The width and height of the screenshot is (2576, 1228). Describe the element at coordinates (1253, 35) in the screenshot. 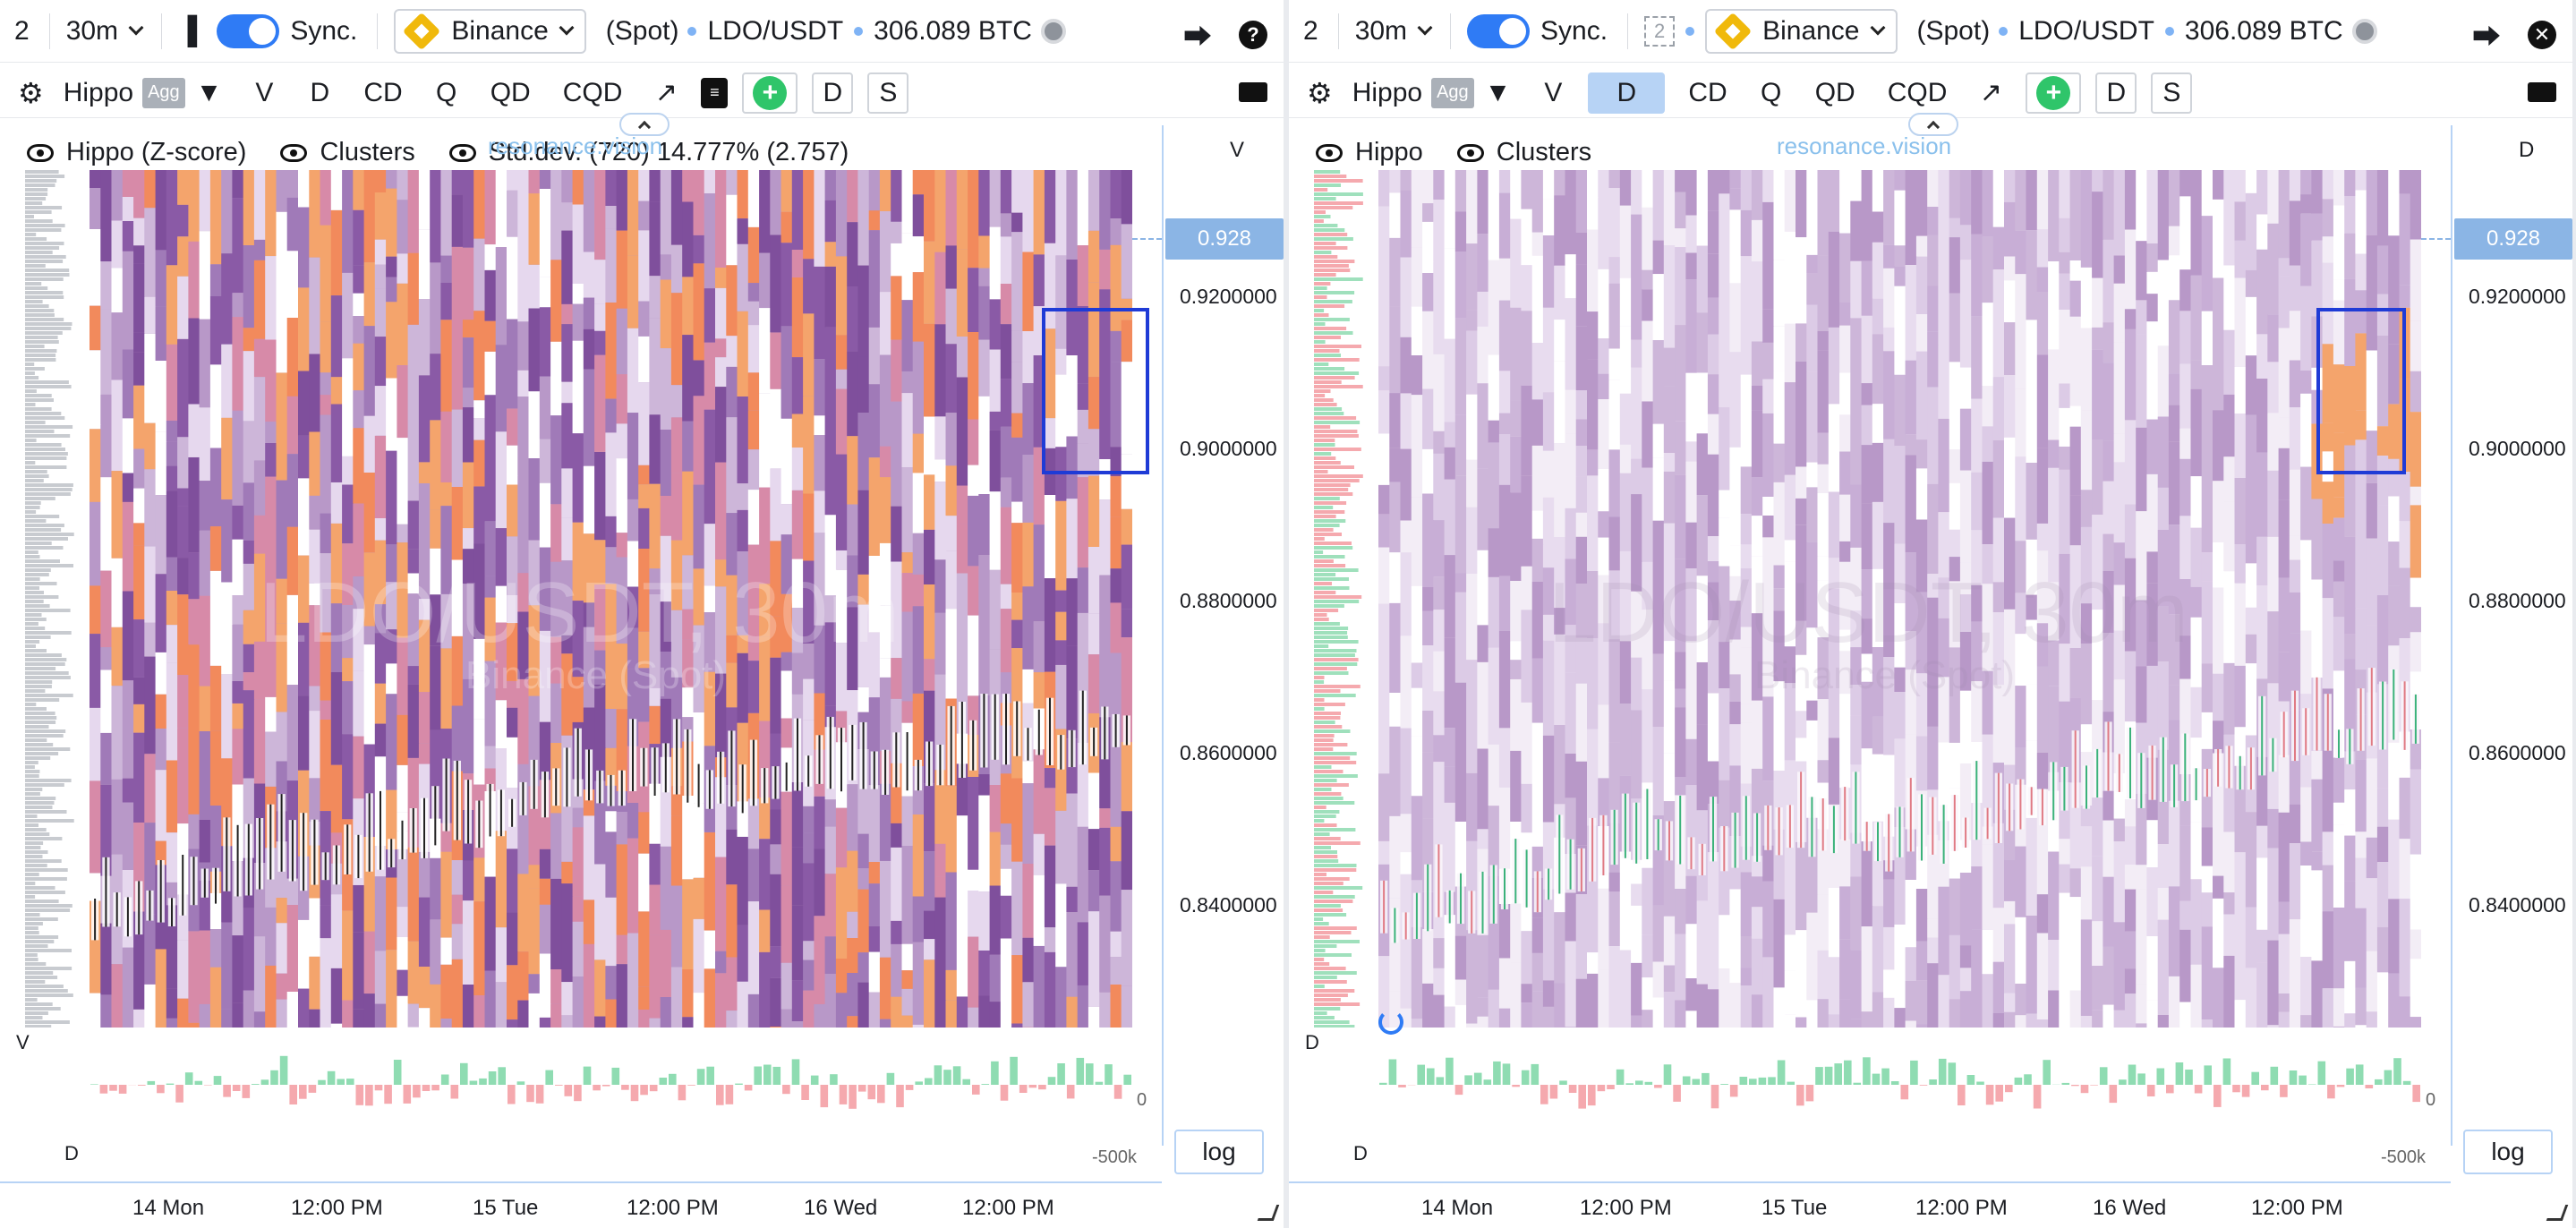

I see `help-icon: ?` at that location.